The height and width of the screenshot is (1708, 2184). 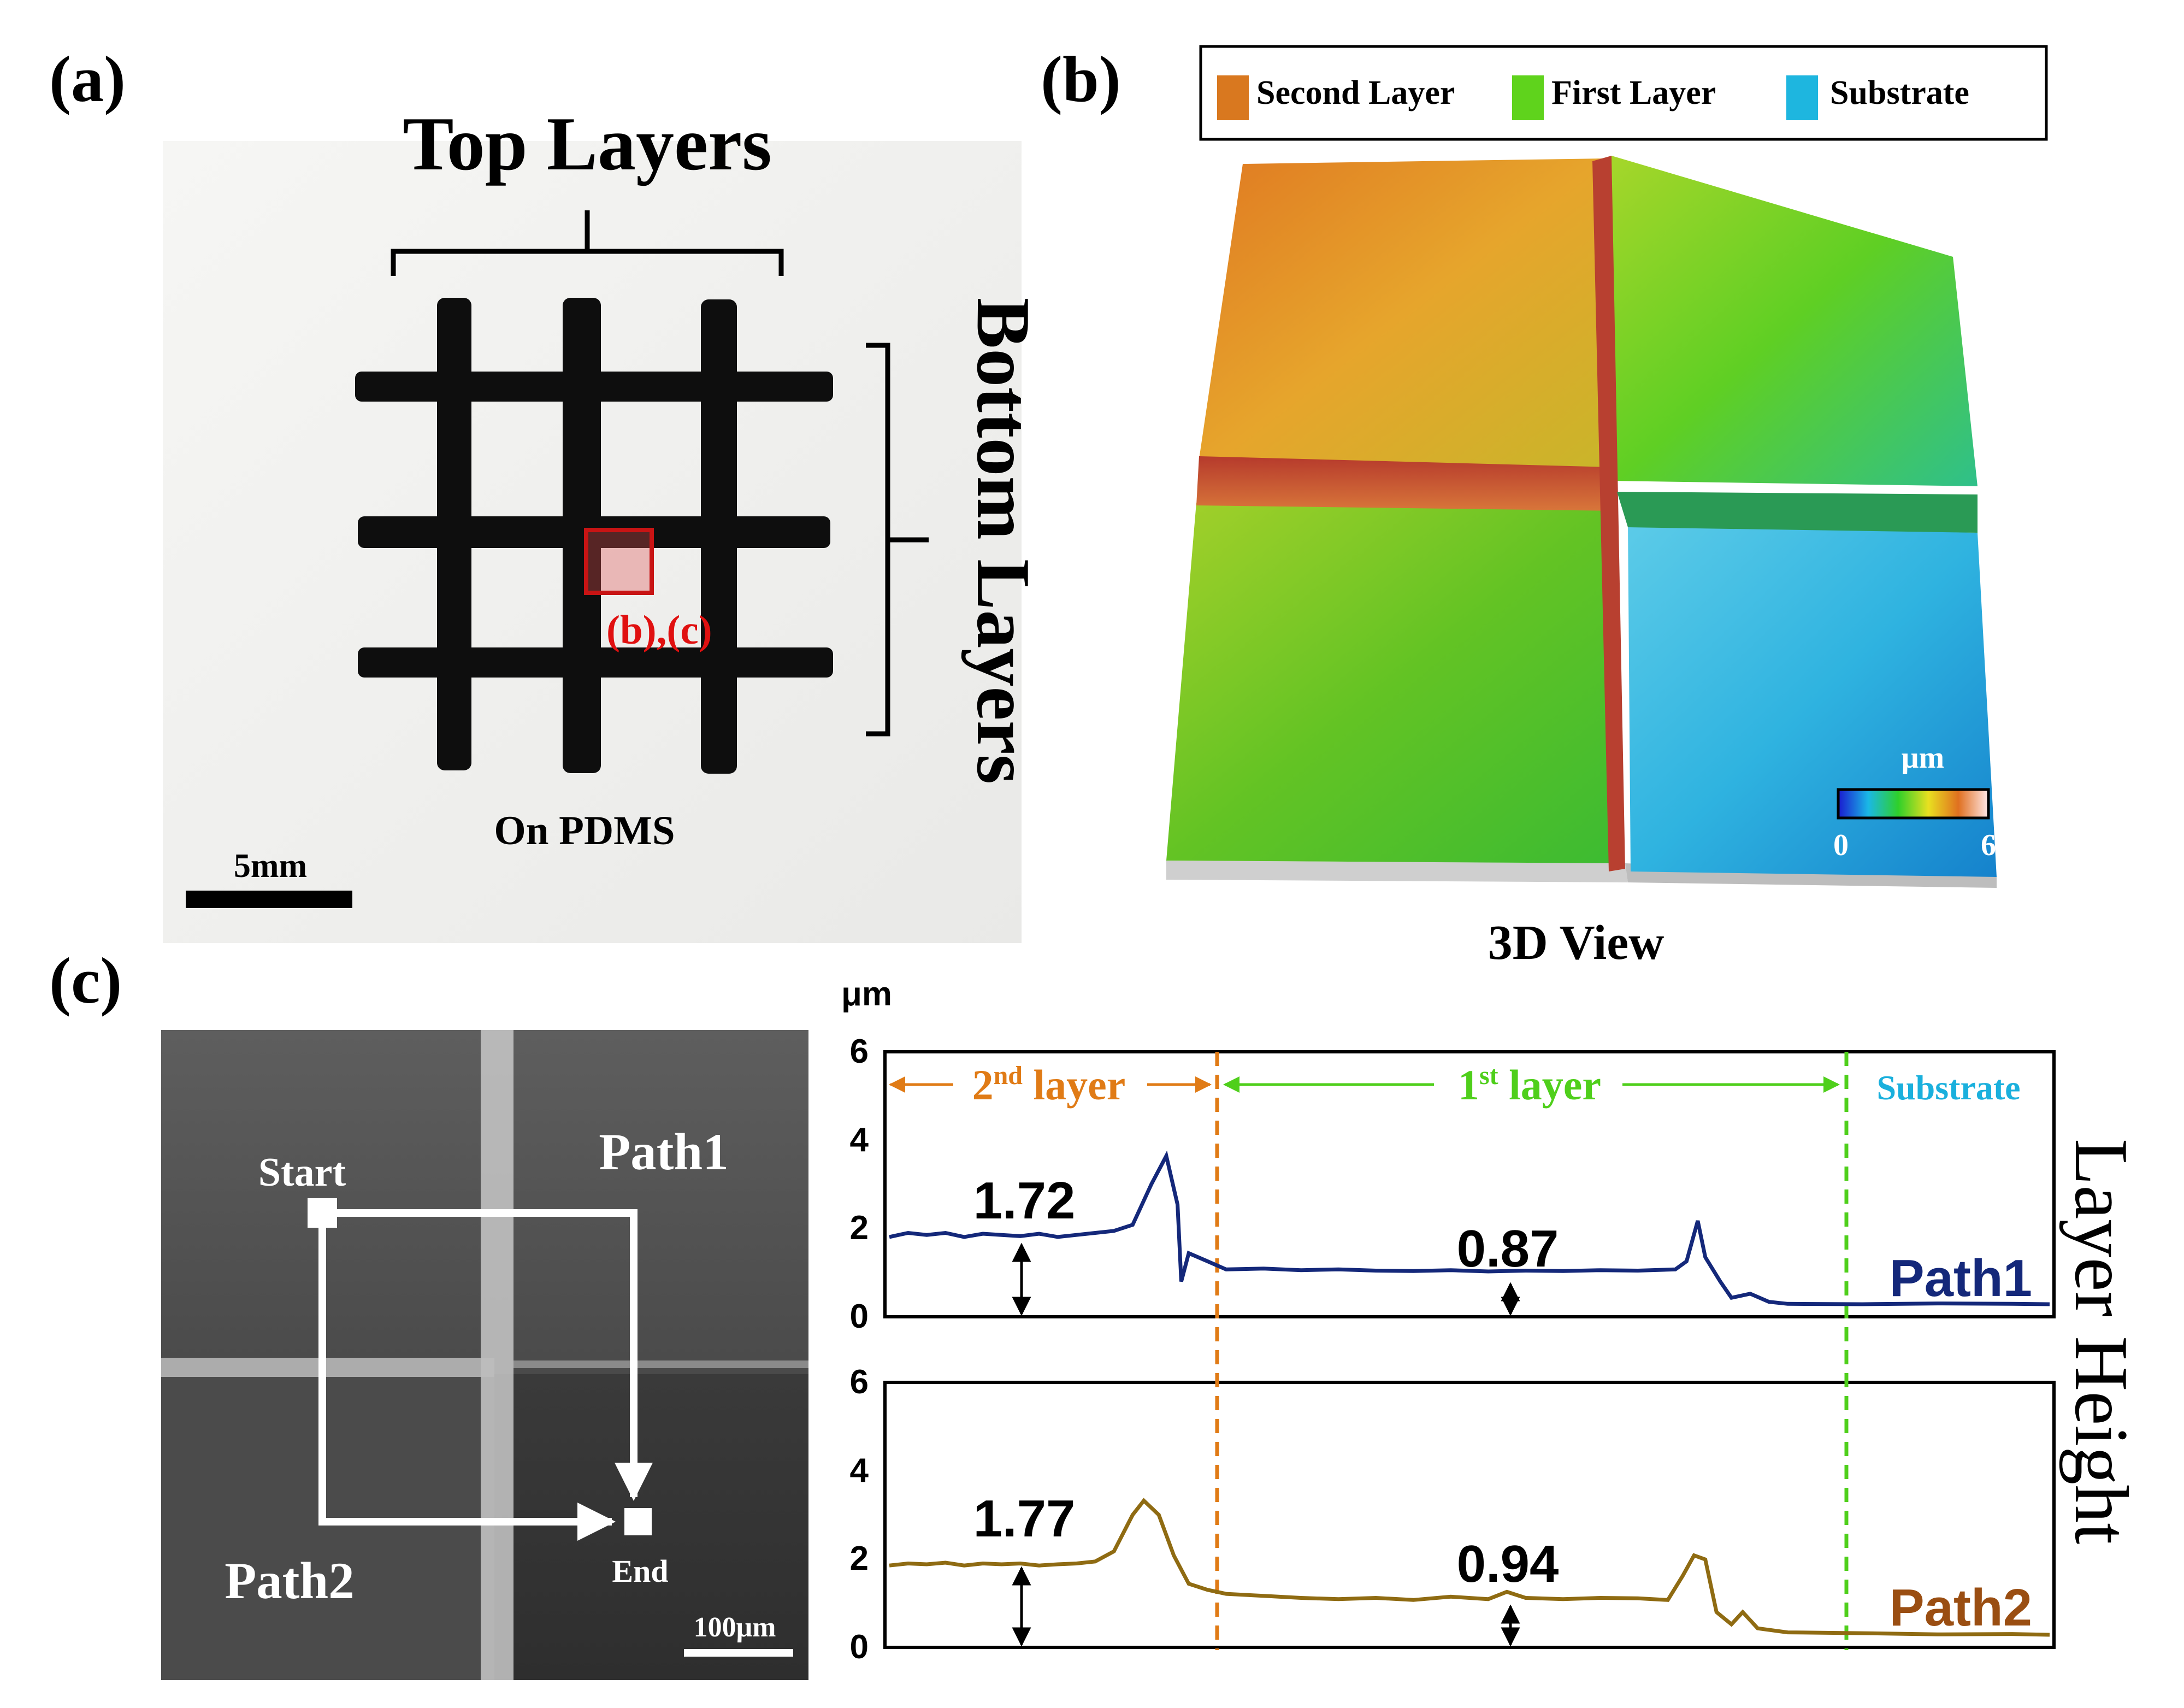 What do you see at coordinates (302, 1172) in the screenshot?
I see `start-label: Start` at bounding box center [302, 1172].